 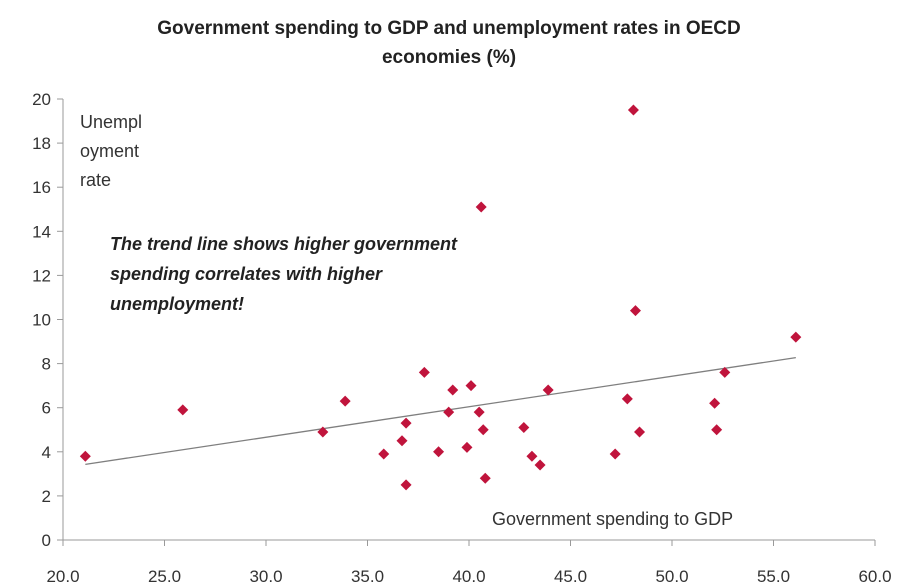 What do you see at coordinates (41, 99) in the screenshot?
I see `y-tick-label: 20` at bounding box center [41, 99].